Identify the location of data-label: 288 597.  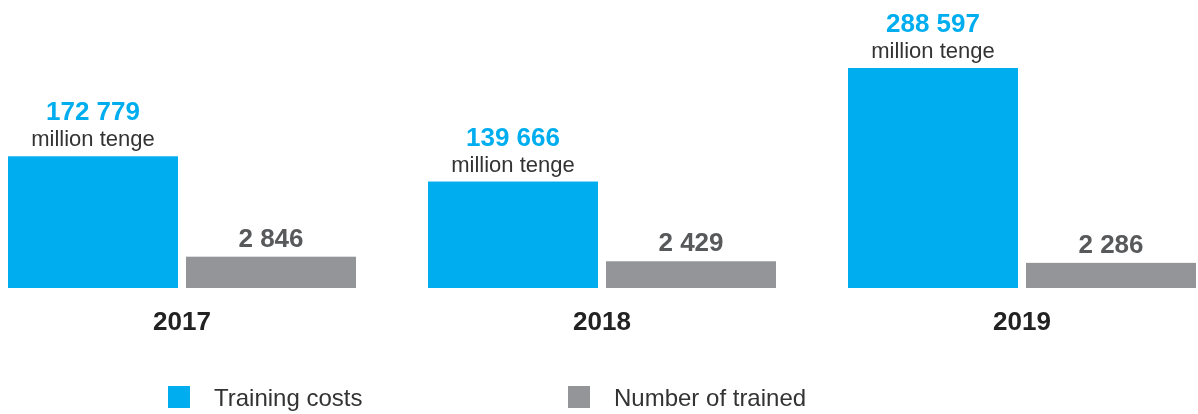
(933, 23).